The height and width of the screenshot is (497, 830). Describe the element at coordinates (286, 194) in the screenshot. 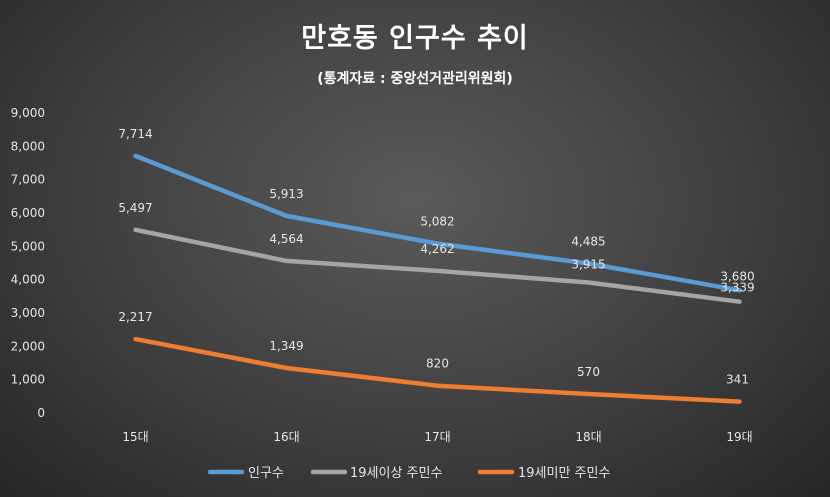

I see `data-label: 5,913` at that location.